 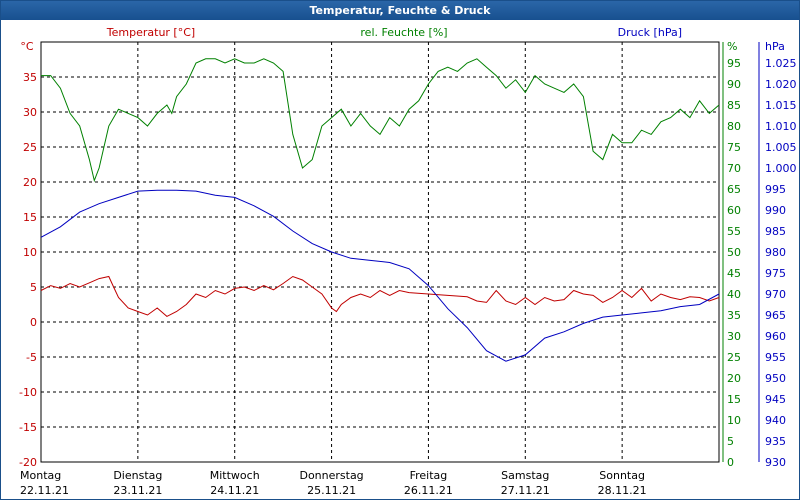 I want to click on humidity-tick-label: 15, so click(x=734, y=399).